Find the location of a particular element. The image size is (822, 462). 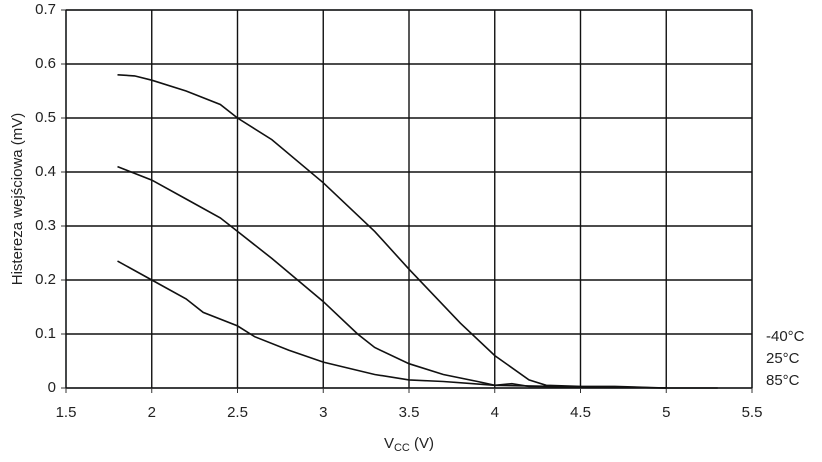

x-tick-label: 3.5 is located at coordinates (409, 412).